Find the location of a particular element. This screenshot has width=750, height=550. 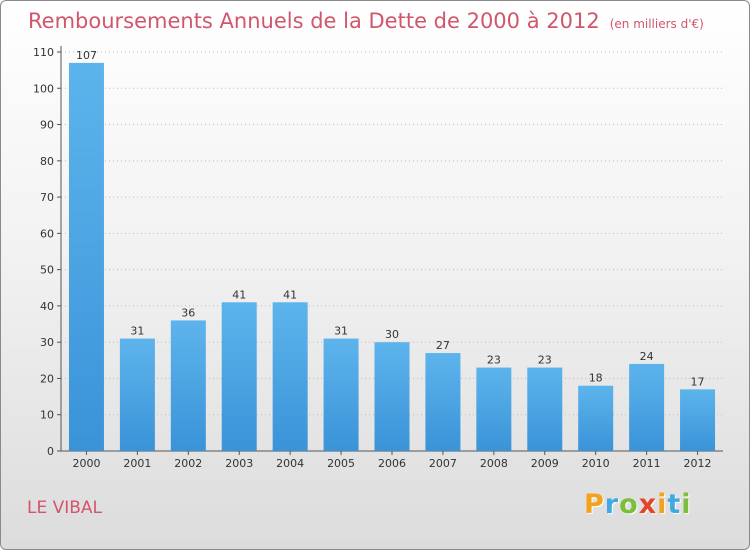

x-tick-label: 2011 is located at coordinates (647, 463).